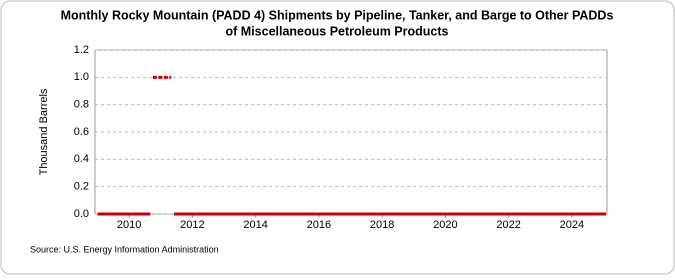 This screenshot has width=675, height=280. I want to click on x-tick-label: 2020, so click(445, 225).